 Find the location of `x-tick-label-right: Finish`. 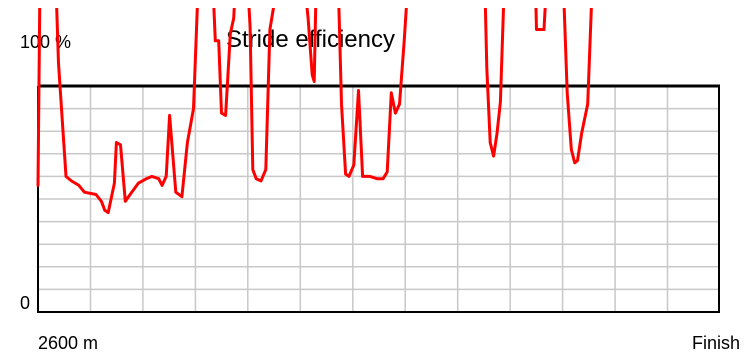

x-tick-label-right: Finish is located at coordinates (716, 343).